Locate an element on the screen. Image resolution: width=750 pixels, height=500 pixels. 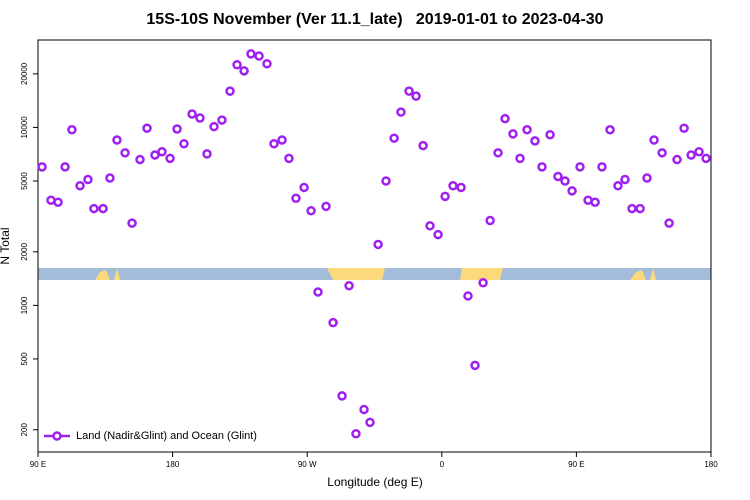
legend-label: Land (Nadir&Glint) and Ocean (Glint) is located at coordinates (166, 436).